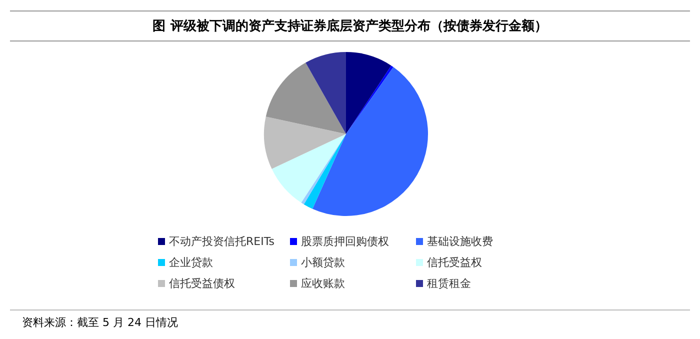 Image resolution: width=700 pixels, height=339 pixels. I want to click on legend-label: 信托受益债权, so click(202, 283).